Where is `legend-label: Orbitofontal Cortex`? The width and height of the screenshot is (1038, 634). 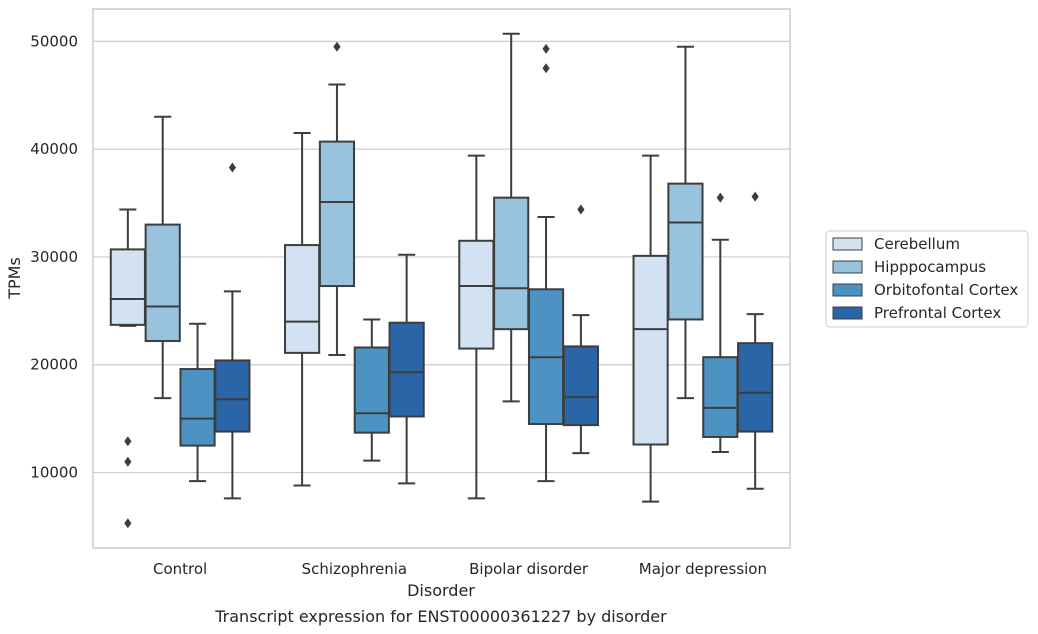
legend-label: Orbitofontal Cortex is located at coordinates (946, 290).